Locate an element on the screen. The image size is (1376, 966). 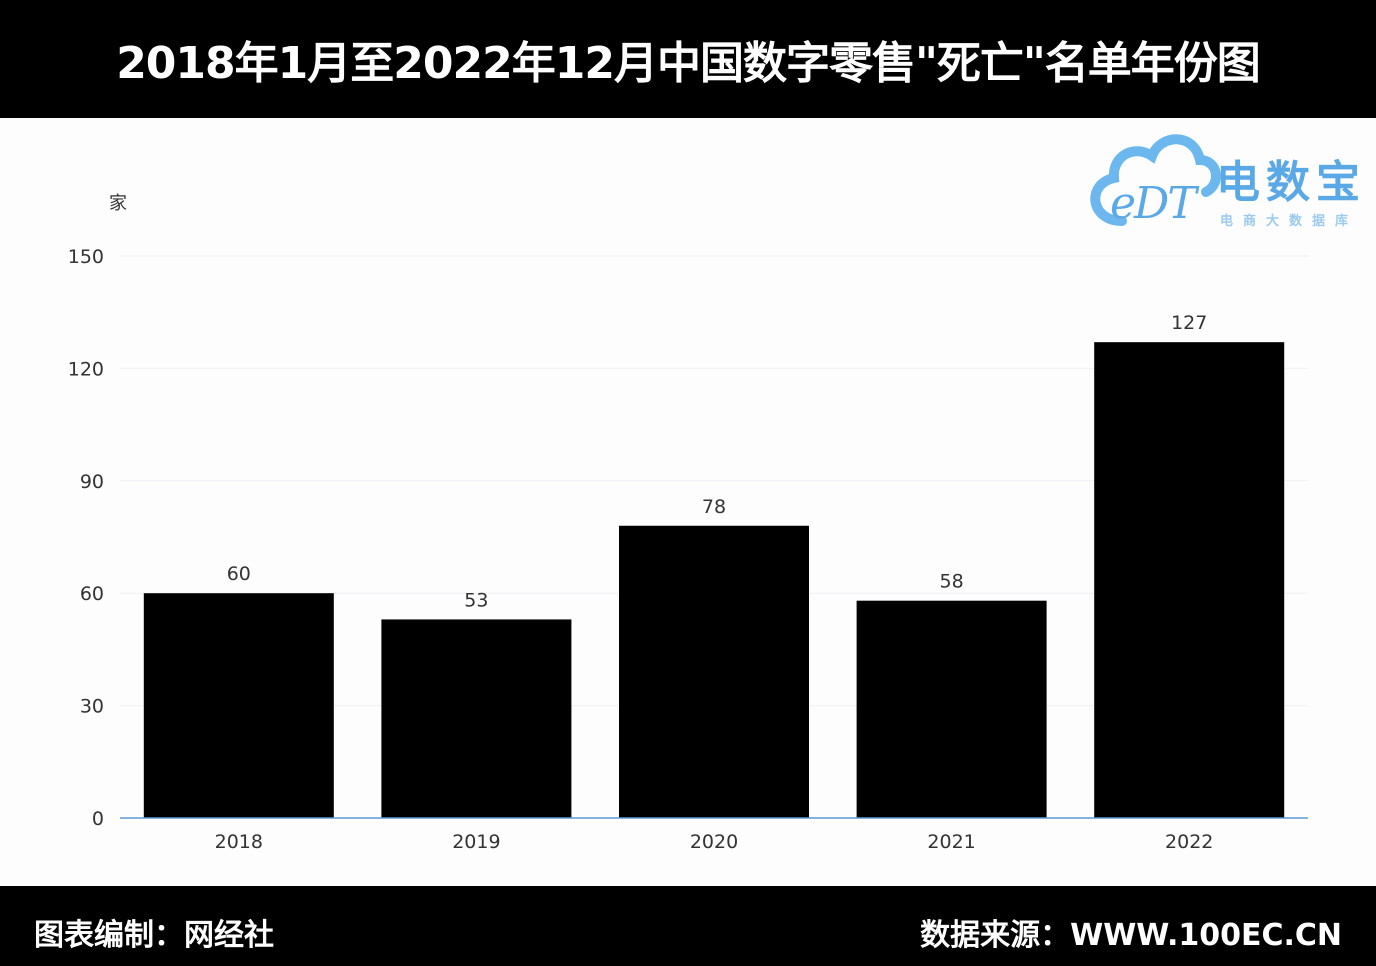
x-tick-labels: 2018 2019 2020 2021 2022 is located at coordinates (714, 842).